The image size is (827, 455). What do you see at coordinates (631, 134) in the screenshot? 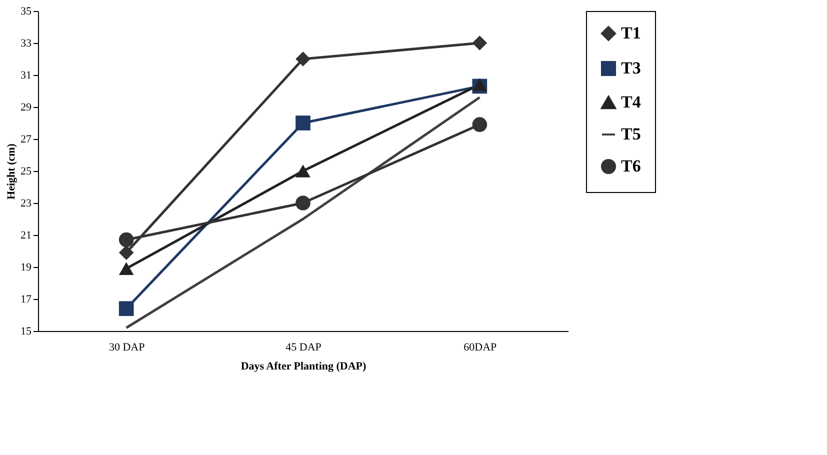
I see `legend-label: T5` at bounding box center [631, 134].